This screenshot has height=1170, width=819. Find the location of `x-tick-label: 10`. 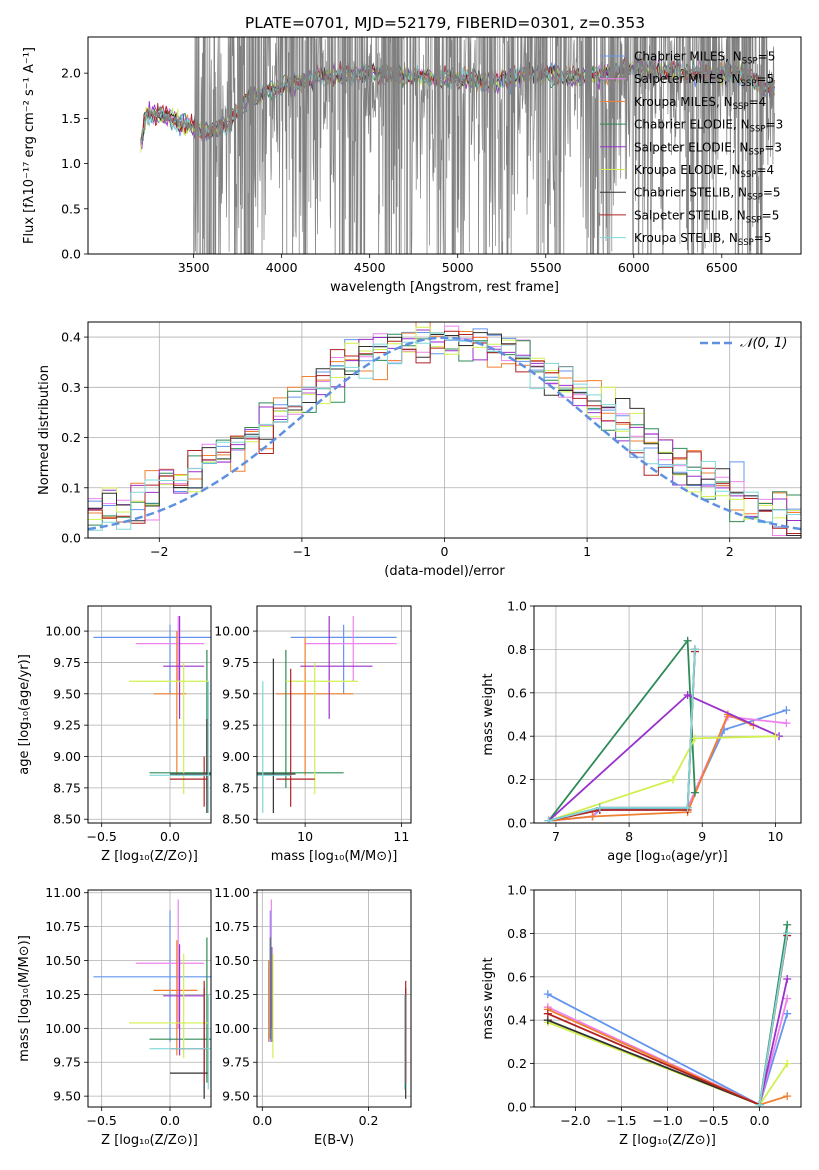

x-tick-label: 10 is located at coordinates (305, 836).